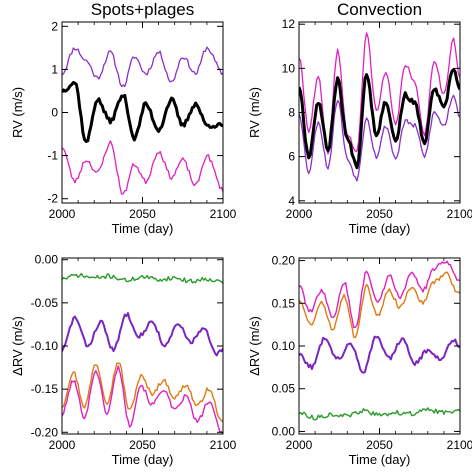 The image size is (472, 472). Describe the element at coordinates (284, 303) in the screenshot. I see `y-tick-label: 0.15` at that location.